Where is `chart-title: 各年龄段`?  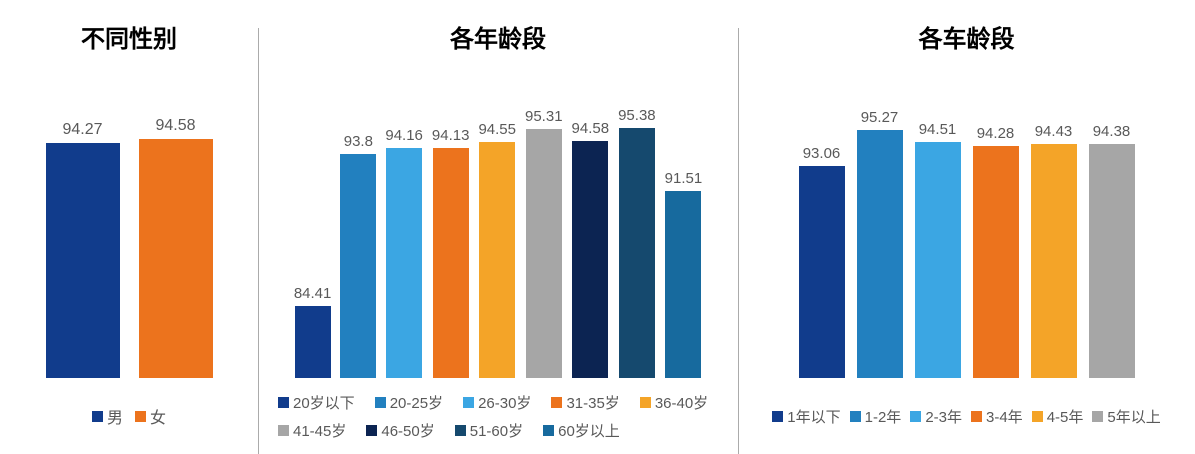
chart-title: 各年龄段 is located at coordinates (498, 39).